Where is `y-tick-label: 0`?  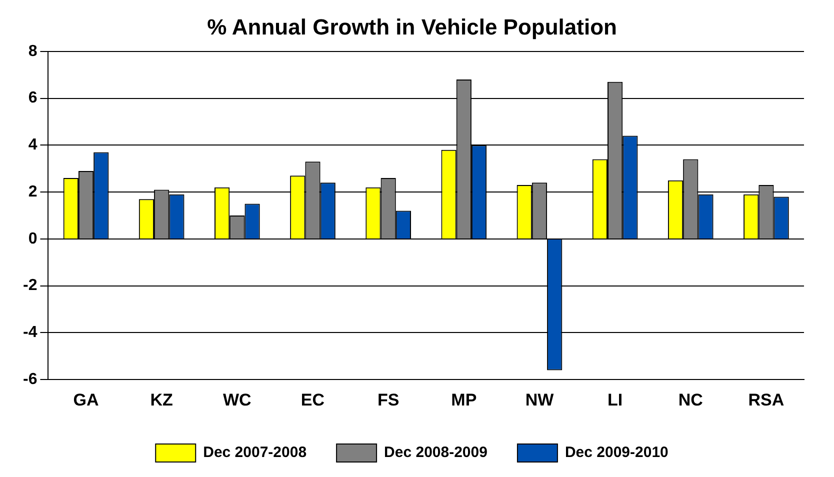
y-tick-label: 0 is located at coordinates (33, 239).